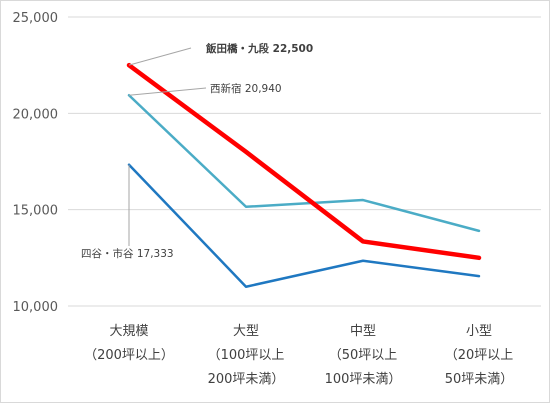 The height and width of the screenshot is (404, 550). Describe the element at coordinates (479, 355) in the screenshot. I see `x-category-label: （20坪以上` at that location.